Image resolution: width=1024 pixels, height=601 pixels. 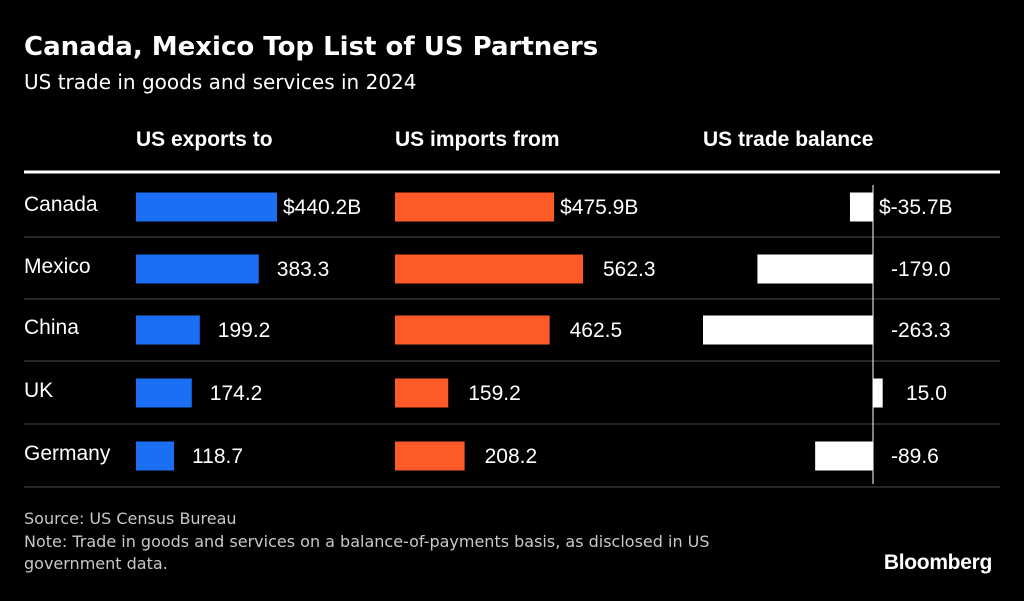 I want to click on category-label: Canada, so click(x=61, y=204).